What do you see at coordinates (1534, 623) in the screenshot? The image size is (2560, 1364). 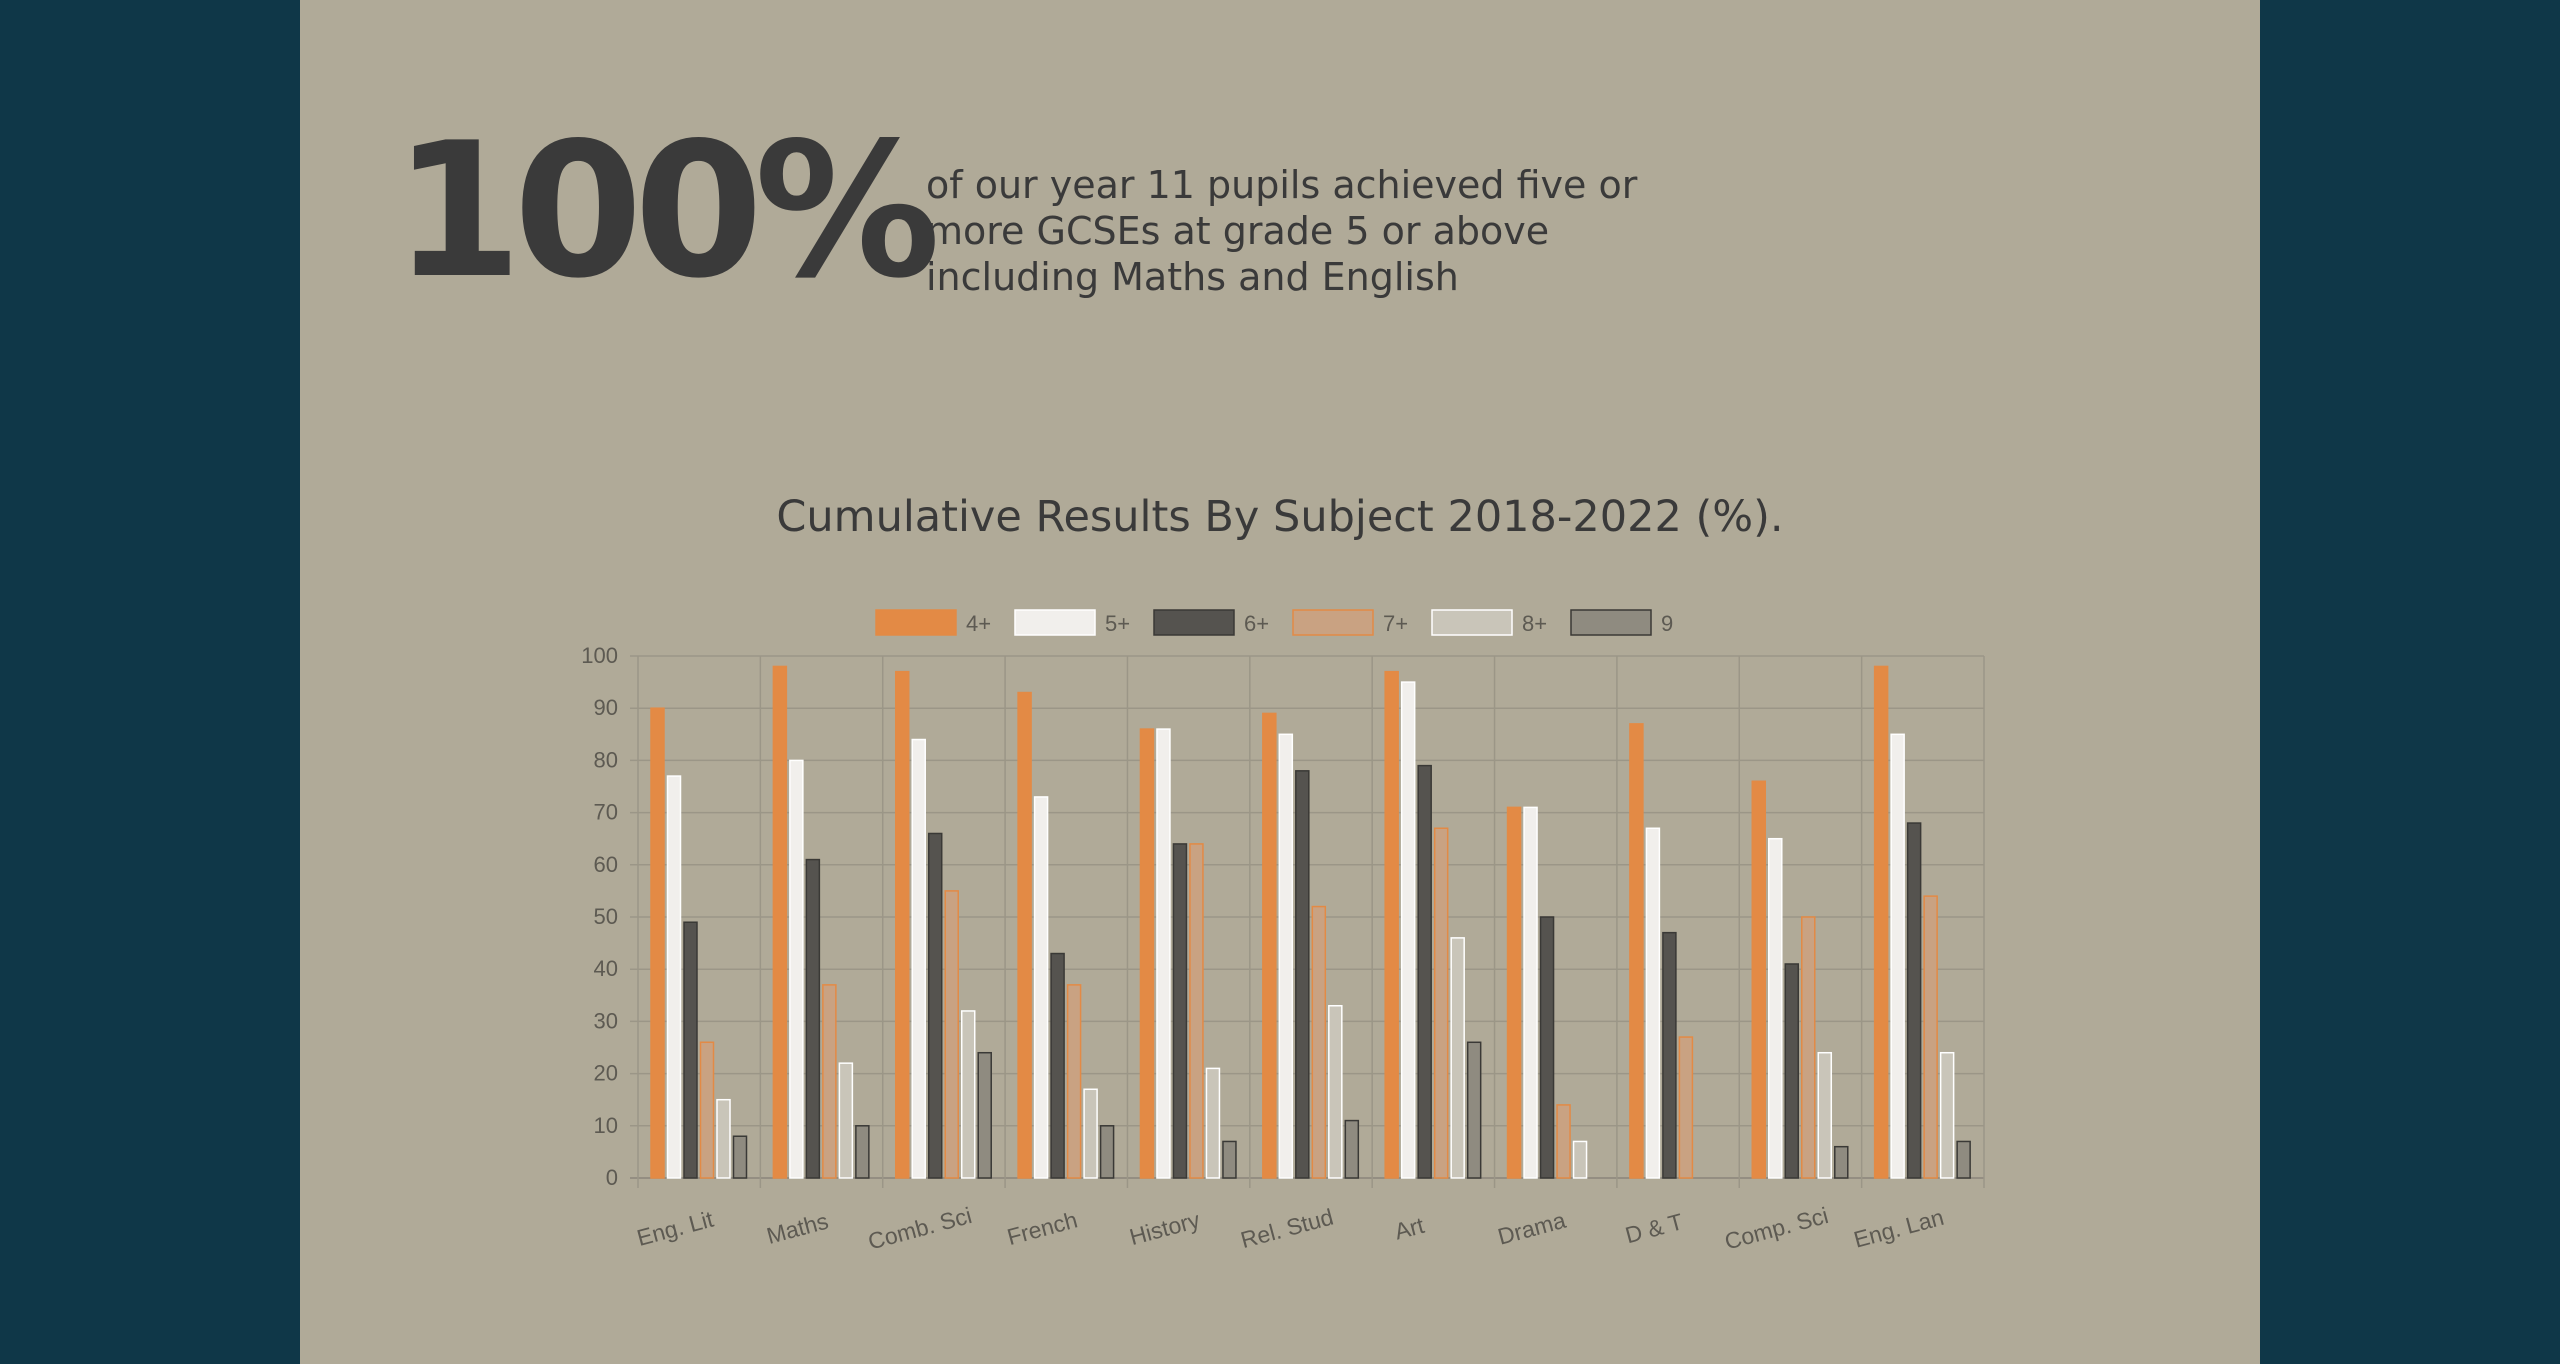 I see `legend-label: 8+` at bounding box center [1534, 623].